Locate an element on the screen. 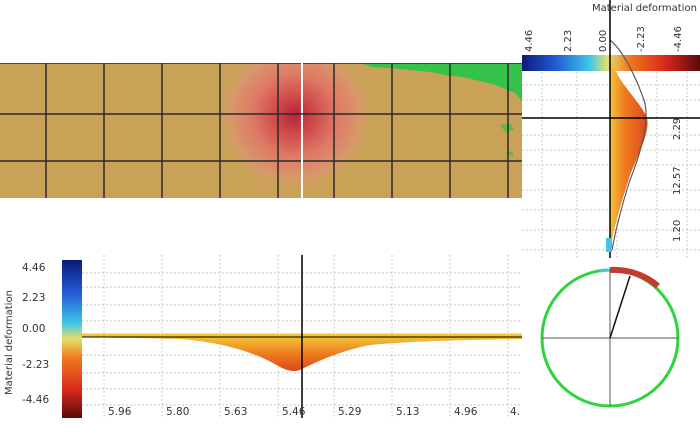 The width and height of the screenshot is (700, 434). right-scale-label: -2.23 is located at coordinates (641, 39).